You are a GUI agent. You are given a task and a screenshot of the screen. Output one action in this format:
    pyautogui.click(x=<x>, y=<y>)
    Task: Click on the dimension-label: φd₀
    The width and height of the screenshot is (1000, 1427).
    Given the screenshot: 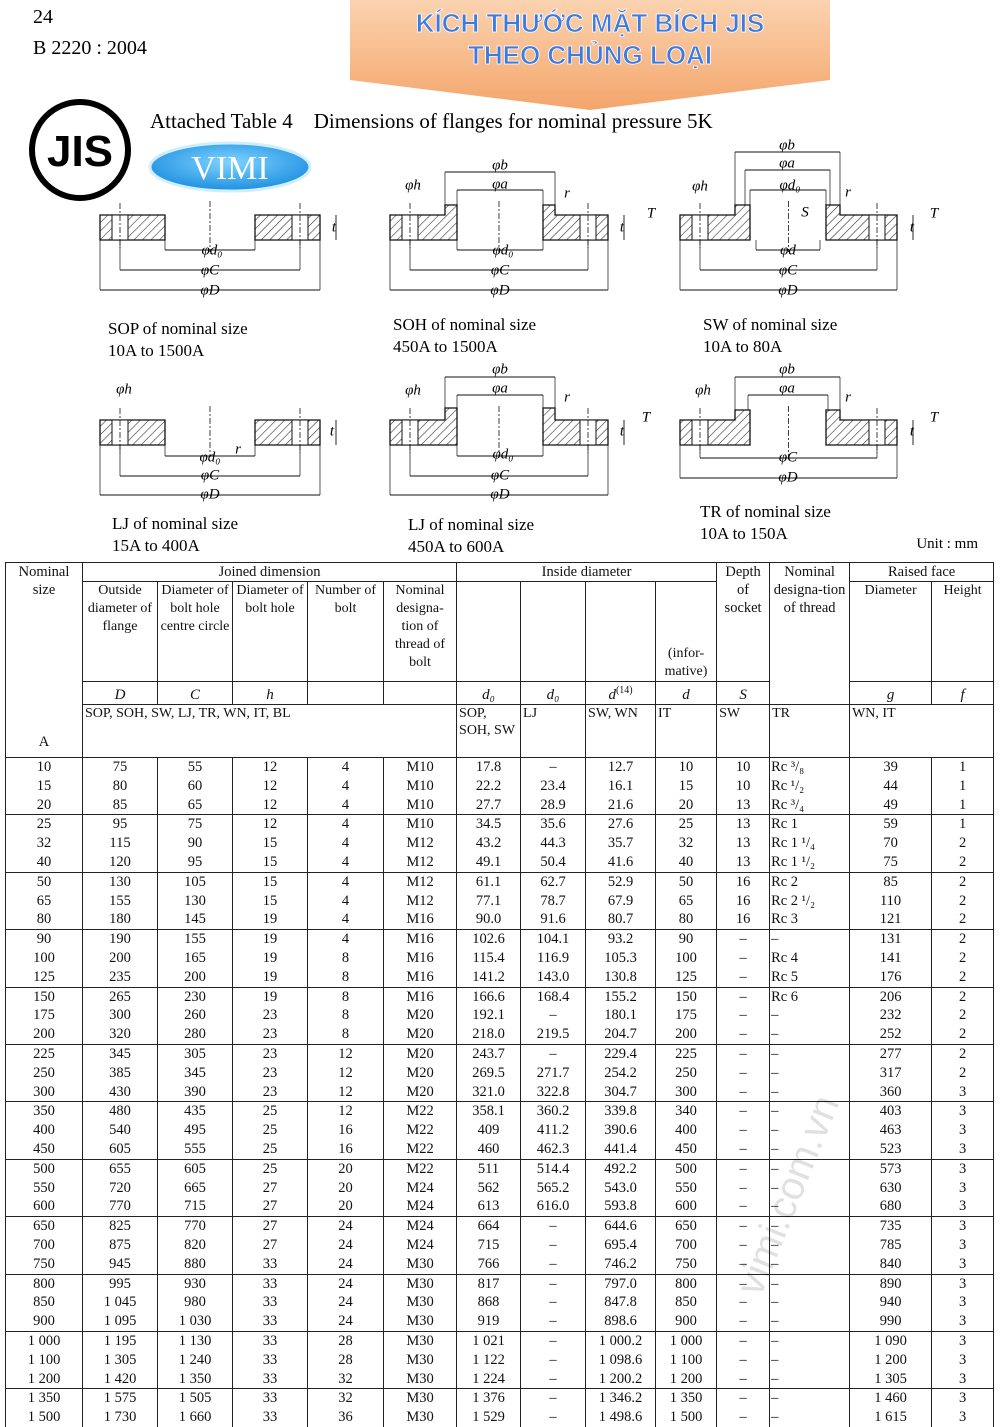 What is the action you would take?
    pyautogui.click(x=502, y=250)
    